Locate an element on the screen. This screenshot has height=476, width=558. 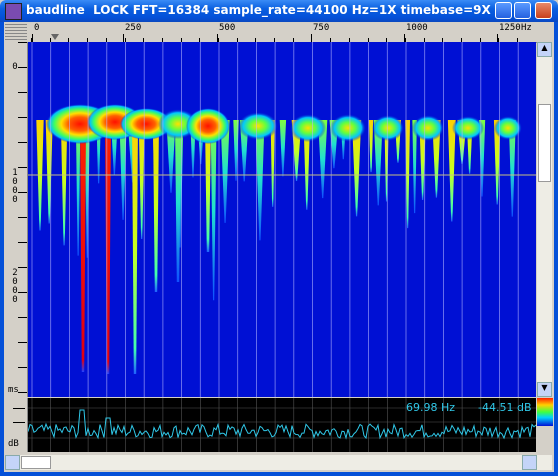
time-label: 0 is located at coordinates (15, 66).